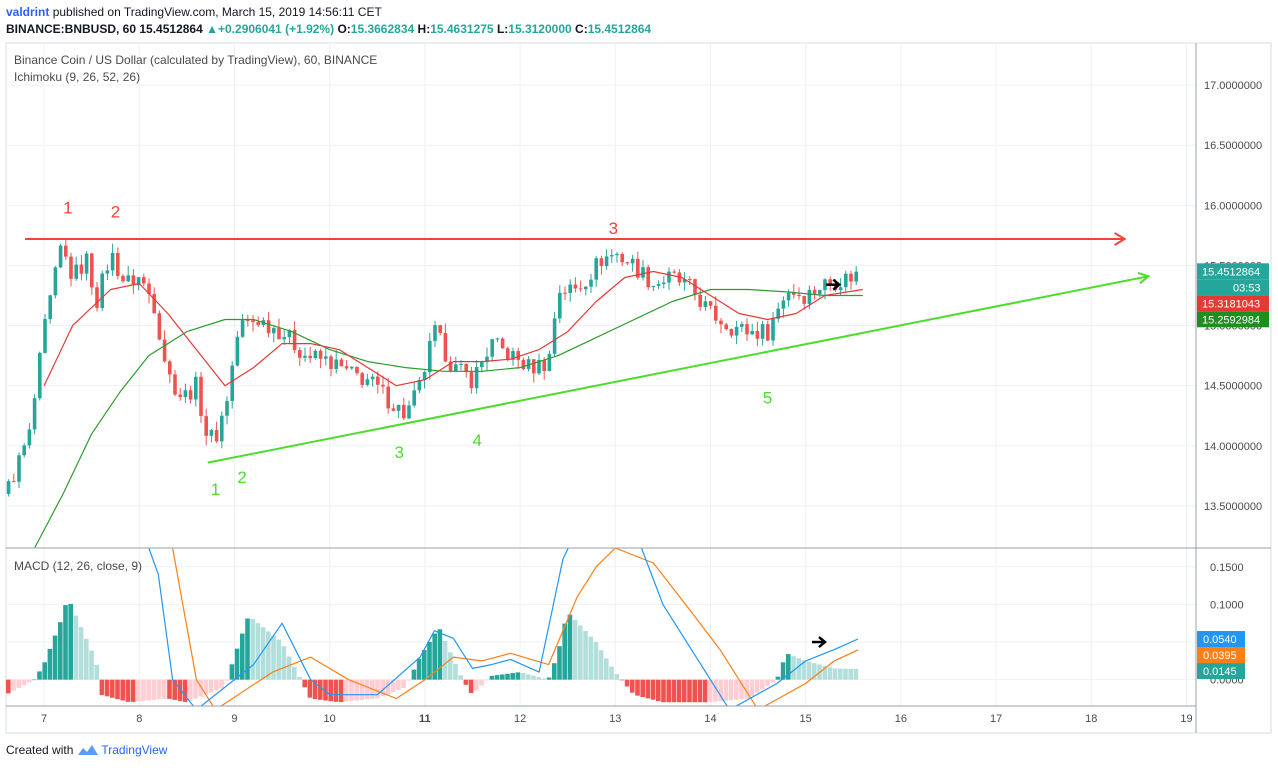  I want to click on x-tick-label: 8, so click(139, 719).